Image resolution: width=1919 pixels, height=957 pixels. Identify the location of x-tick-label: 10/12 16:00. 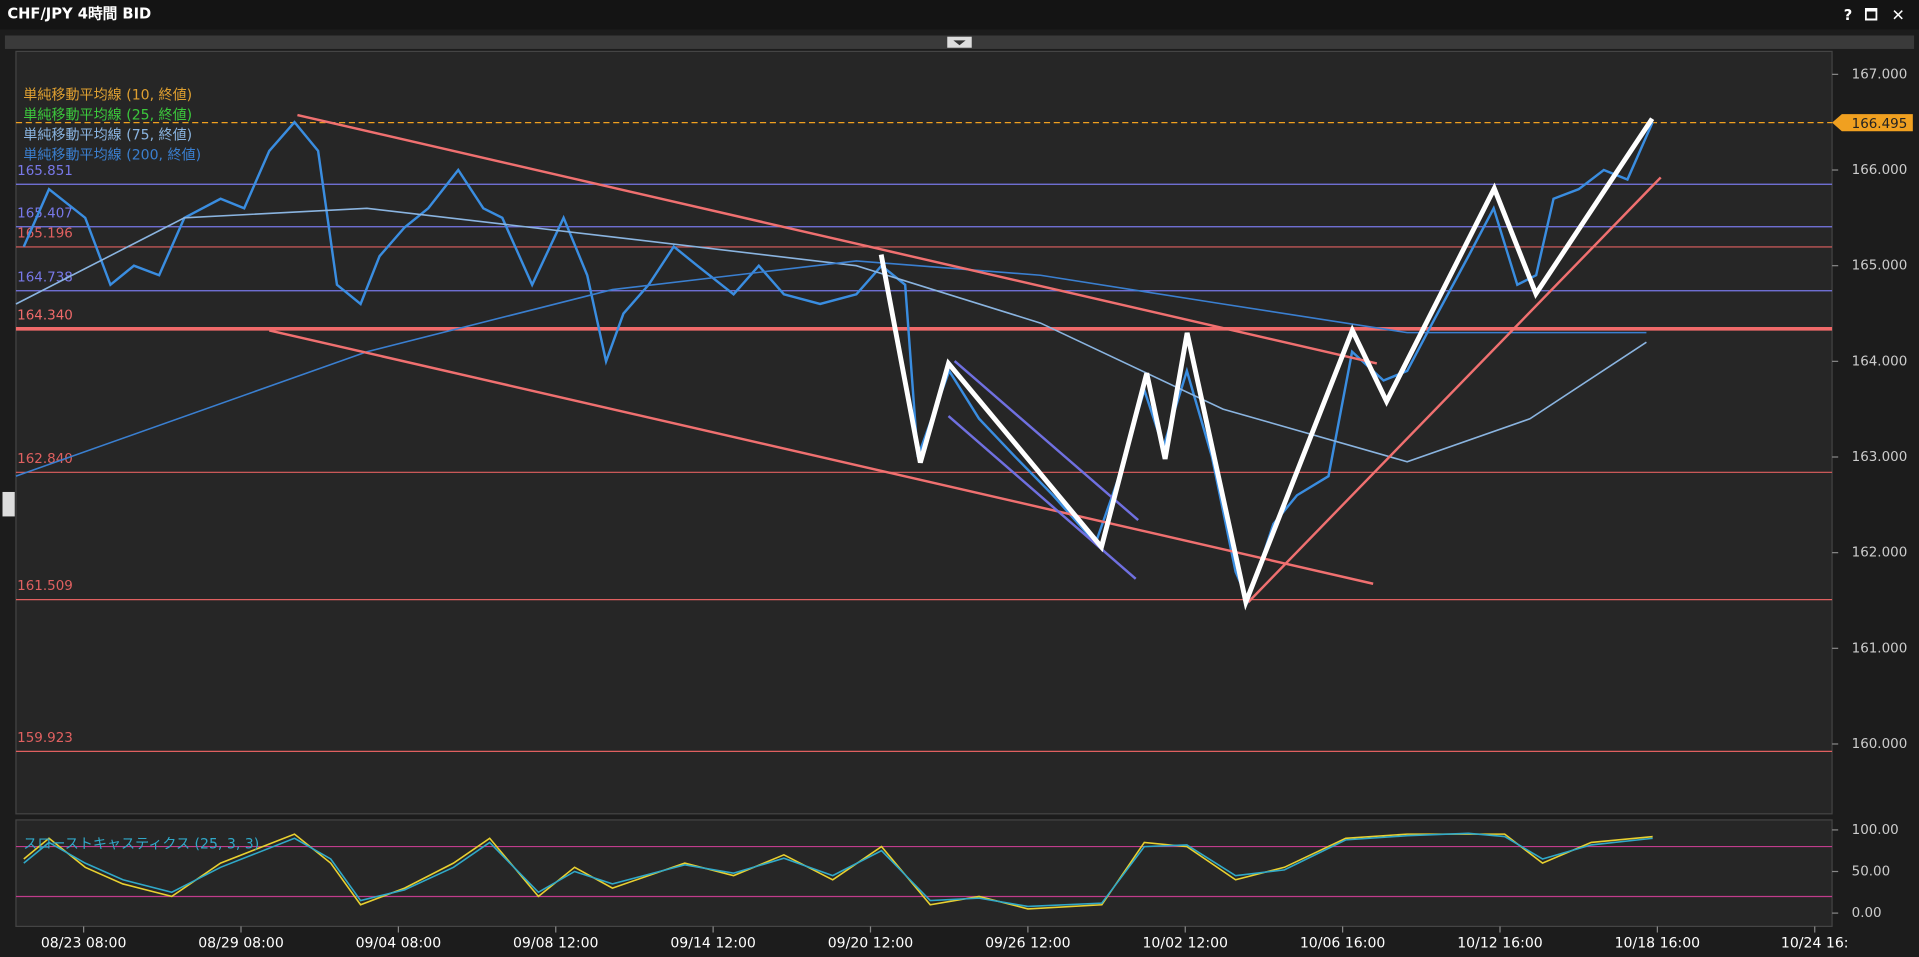
(1500, 944).